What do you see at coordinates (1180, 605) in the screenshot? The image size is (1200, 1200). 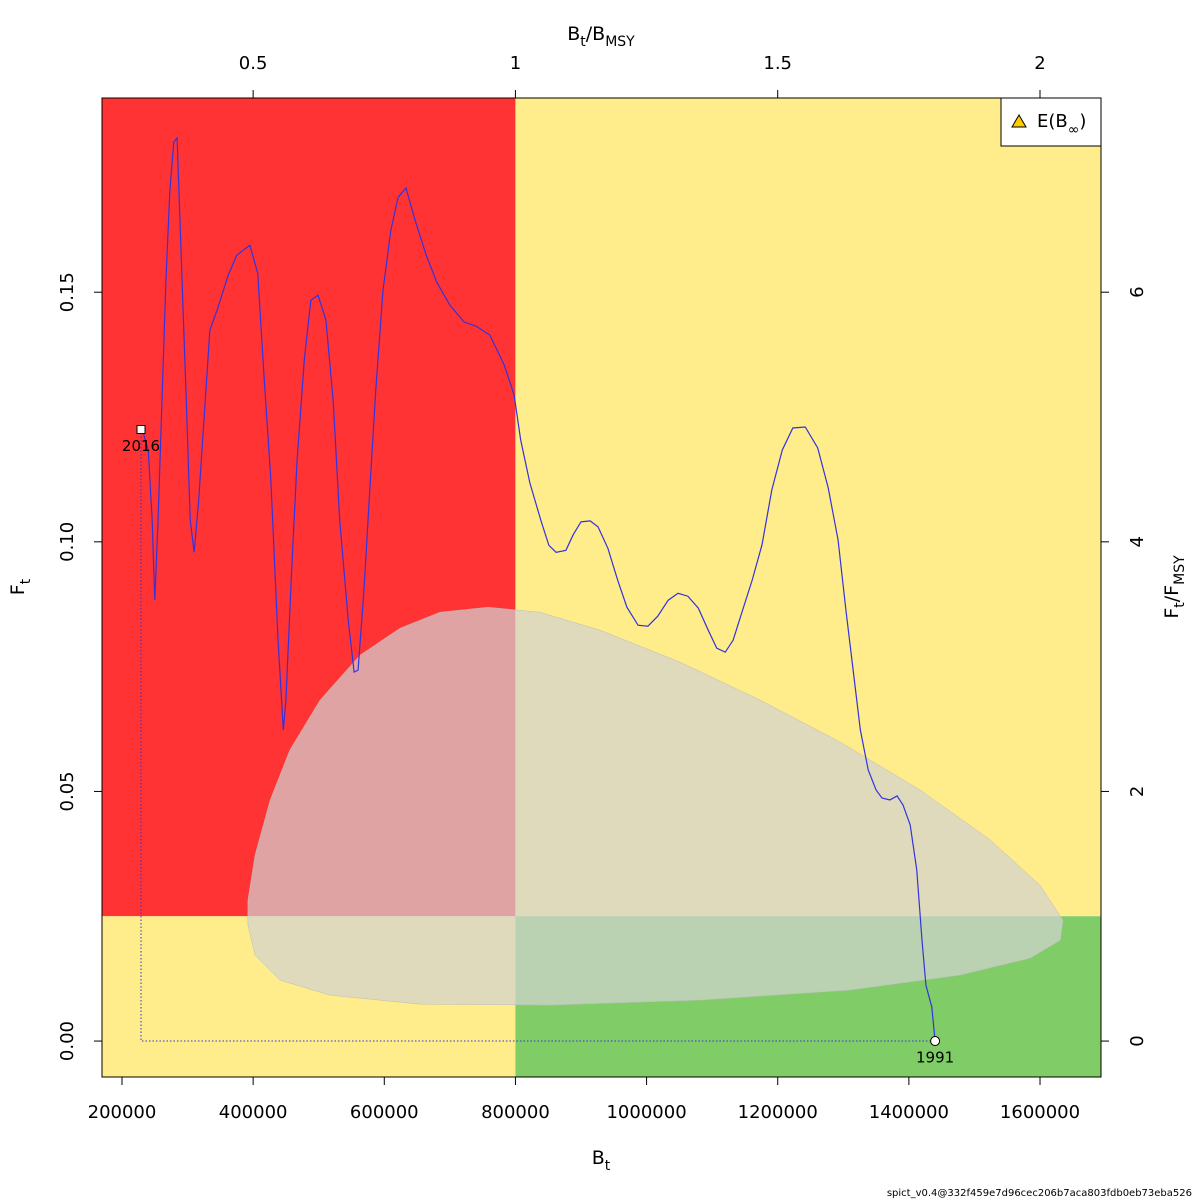 I see `y2-axis-label-part: t` at bounding box center [1180, 605].